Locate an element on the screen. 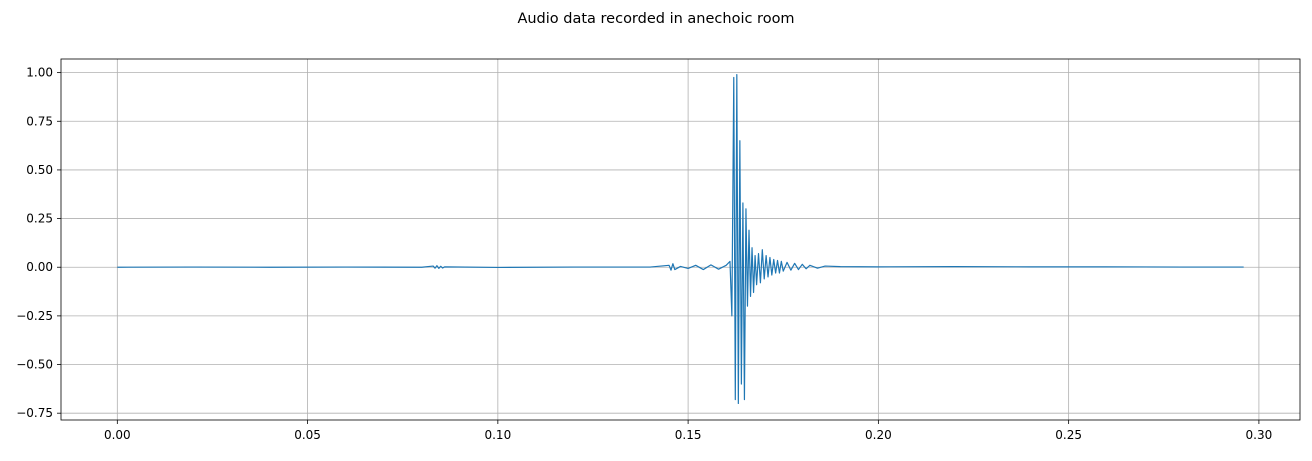 This screenshot has width=1312, height=461. y-tick-label: 0.25 is located at coordinates (39, 219).